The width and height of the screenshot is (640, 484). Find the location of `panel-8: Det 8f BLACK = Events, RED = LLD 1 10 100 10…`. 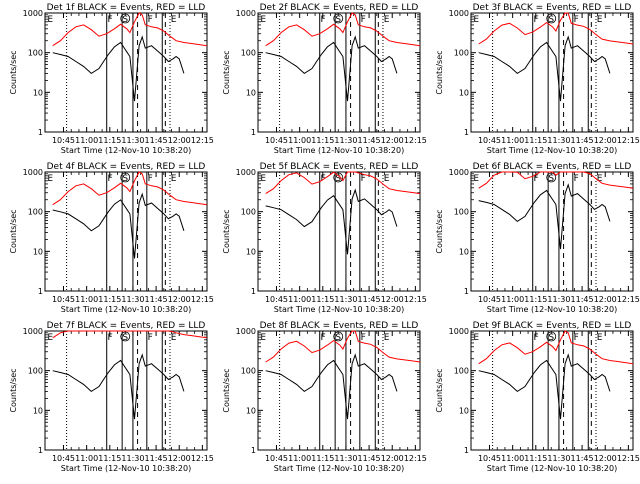

panel-8: Det 8f BLACK = Events, RED = LLD 1 10 100 10… is located at coordinates (324, 397).